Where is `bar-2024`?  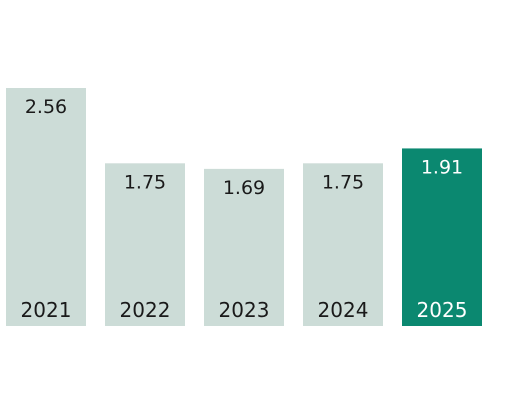 bar-2024 is located at coordinates (343, 244).